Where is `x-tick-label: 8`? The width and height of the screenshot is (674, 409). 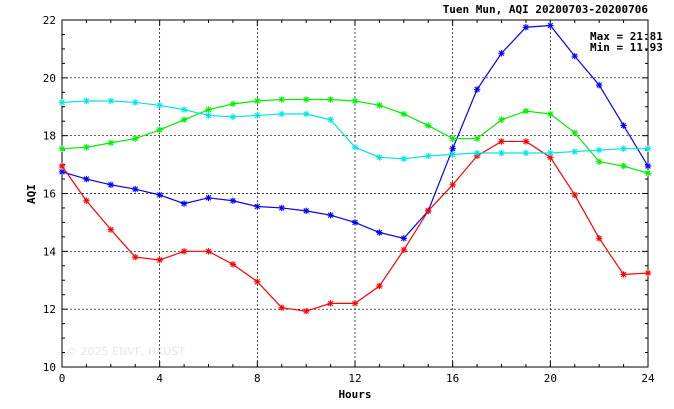
x-tick-label: 8 is located at coordinates (257, 378).